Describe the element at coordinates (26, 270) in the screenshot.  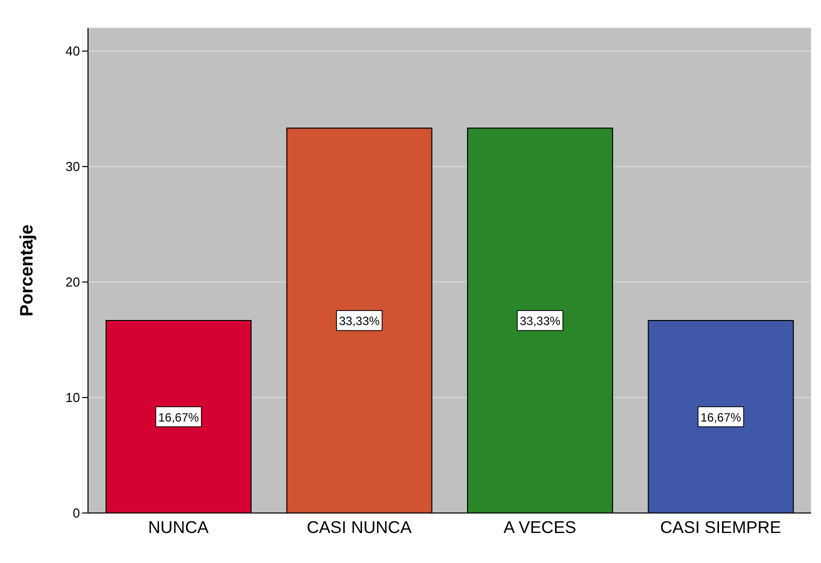
I see `y-axis-title: Porcentaje` at that location.